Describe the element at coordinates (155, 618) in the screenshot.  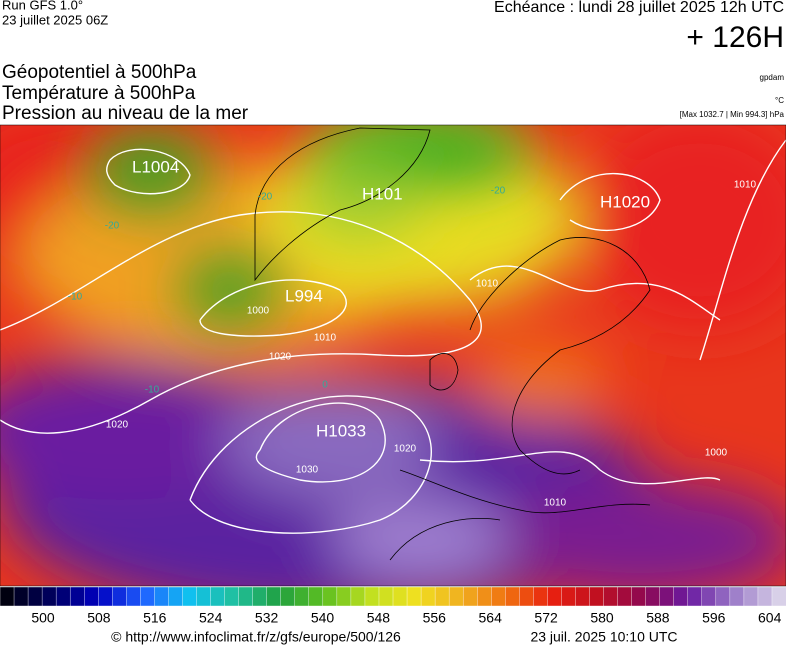
I see `colorbar-label: 516` at that location.